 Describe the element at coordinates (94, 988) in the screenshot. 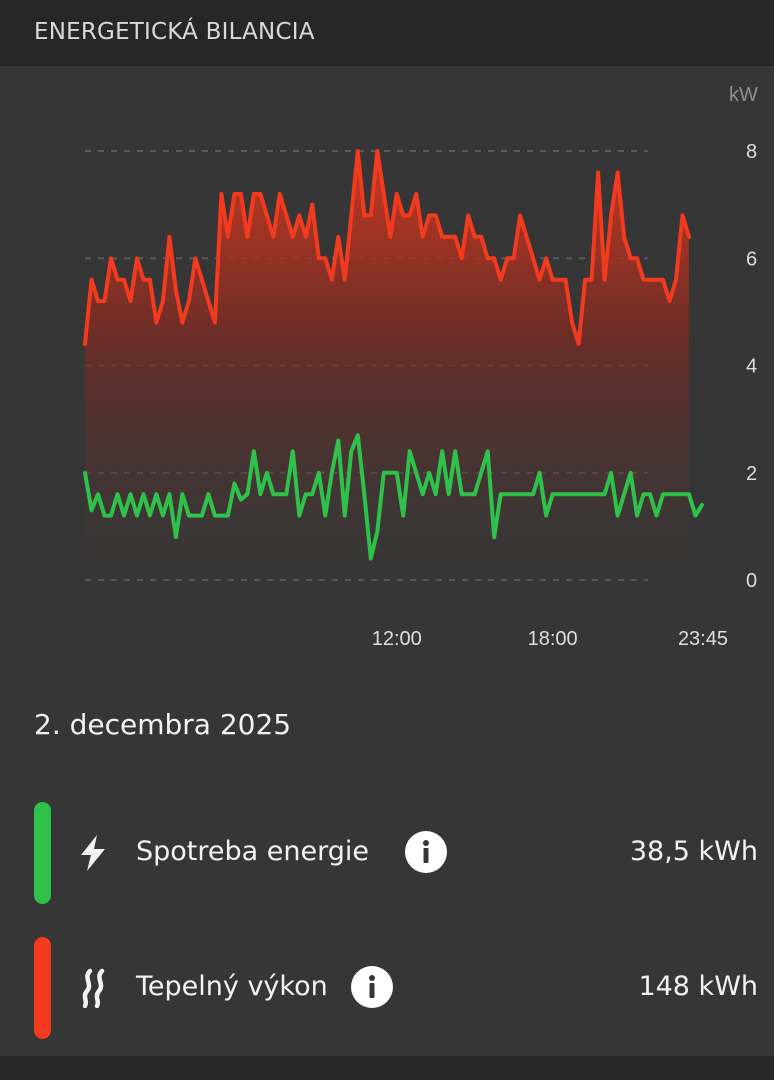

I see `heat-waves-icon` at that location.